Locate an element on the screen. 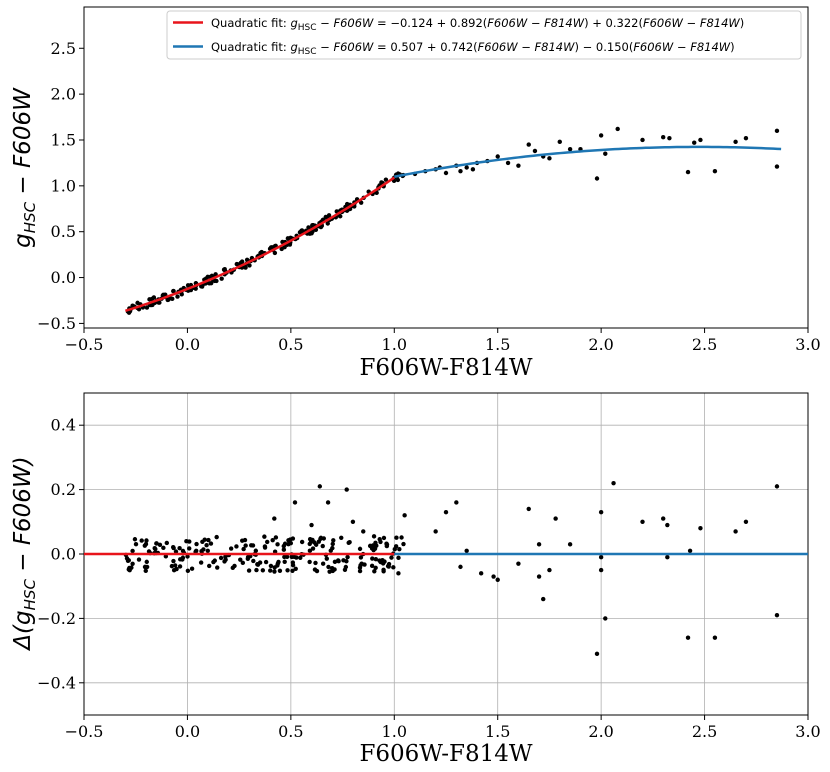  legend-box is located at coordinates (484, 35).